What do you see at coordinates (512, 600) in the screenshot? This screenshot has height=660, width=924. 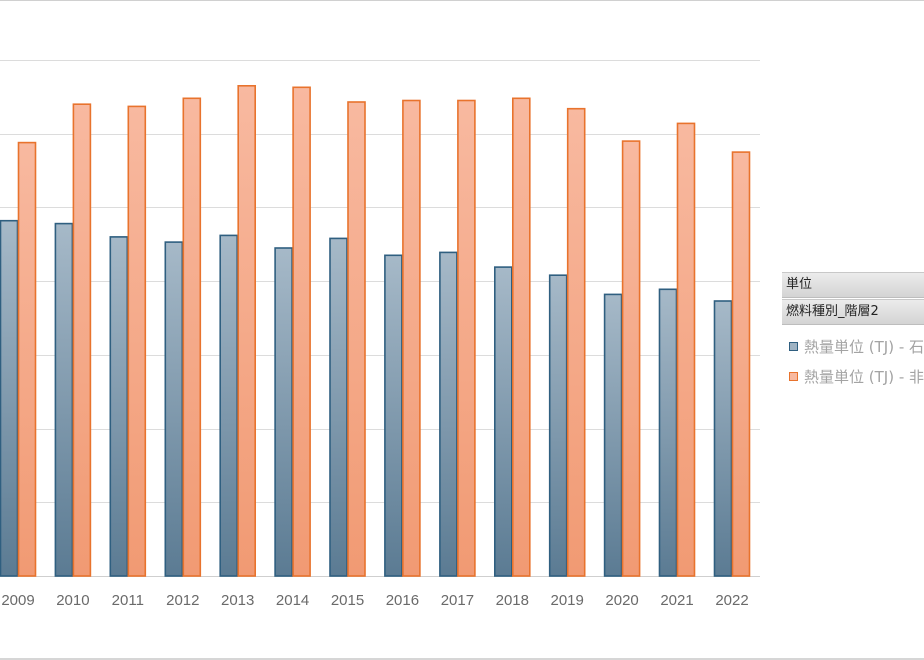 I see `x-tick-label: 2018` at bounding box center [512, 600].